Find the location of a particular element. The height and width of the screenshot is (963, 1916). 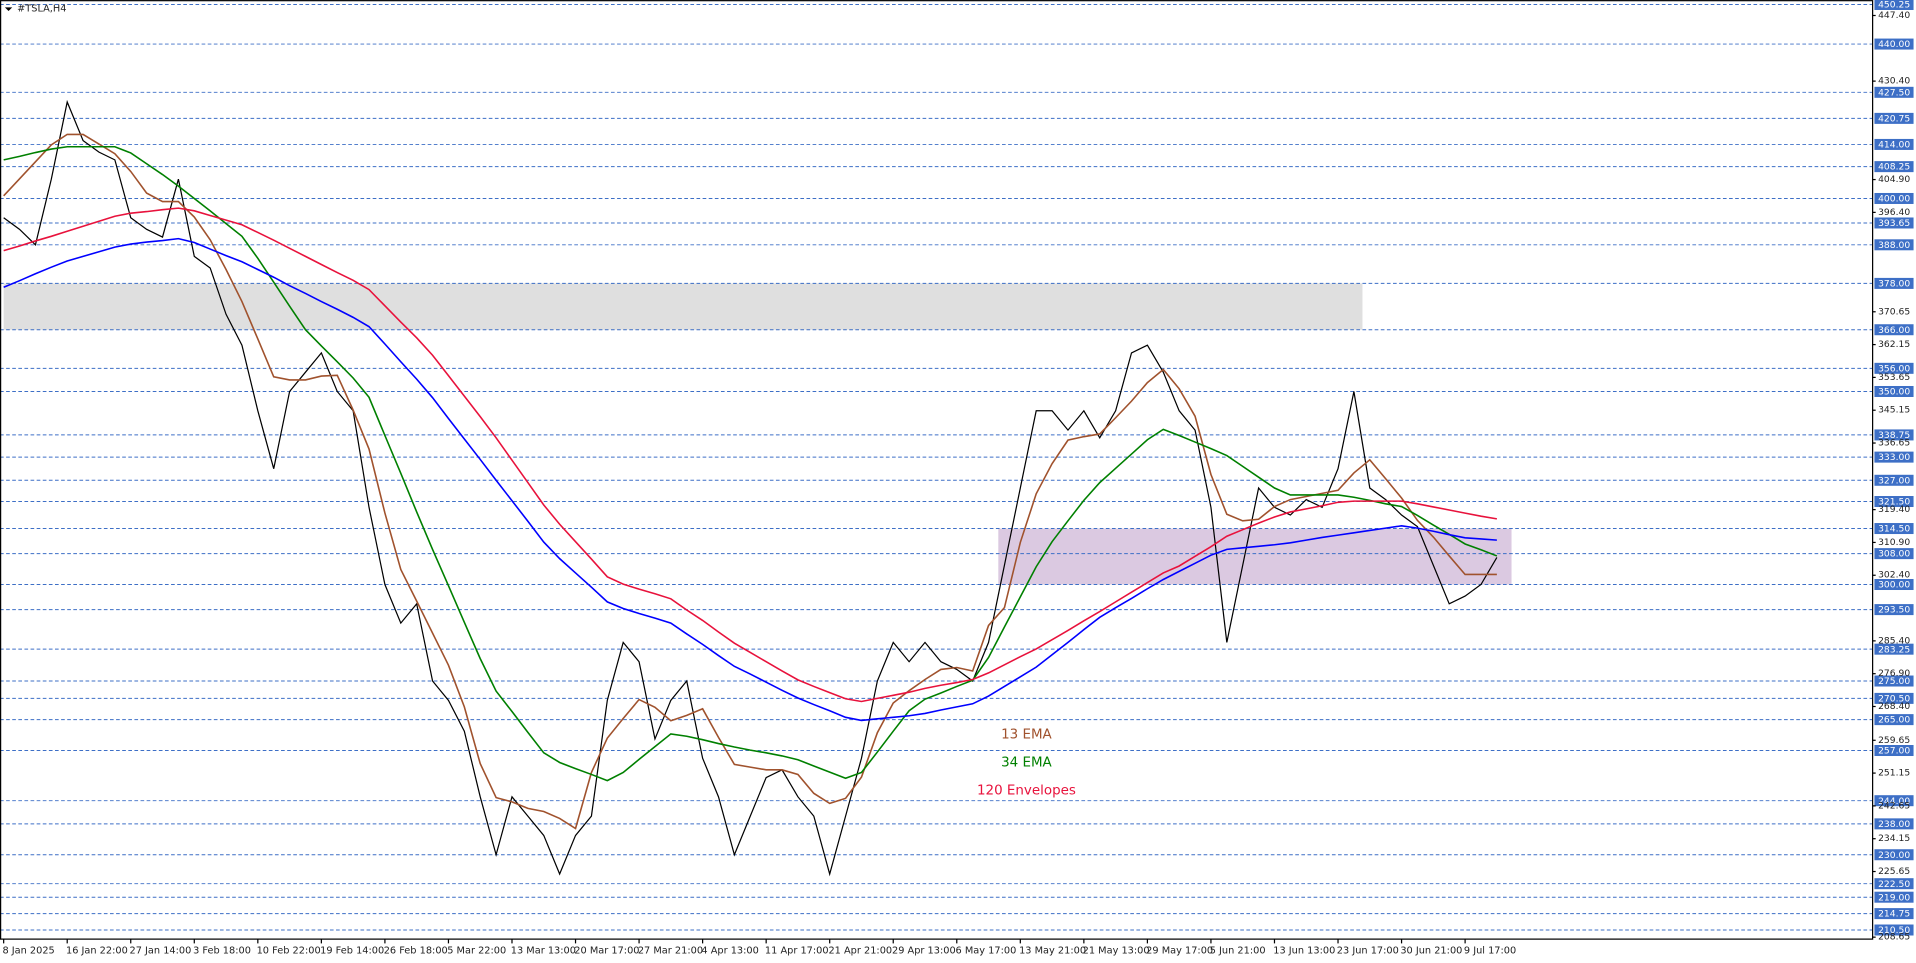

level-label: 300.00 is located at coordinates (1894, 585).